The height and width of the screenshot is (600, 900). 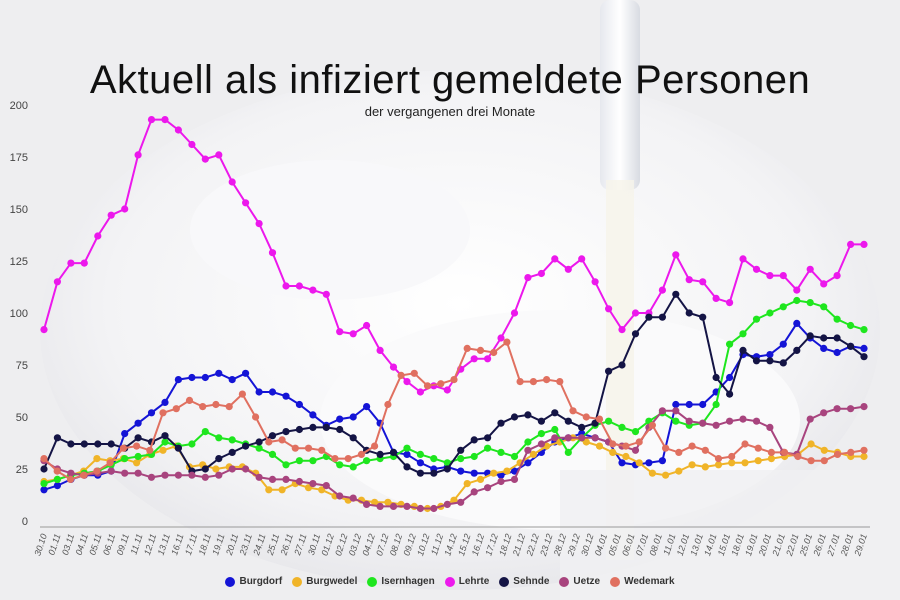 What do you see at coordinates (19, 158) in the screenshot?
I see `y-tick-label: 175` at bounding box center [19, 158].